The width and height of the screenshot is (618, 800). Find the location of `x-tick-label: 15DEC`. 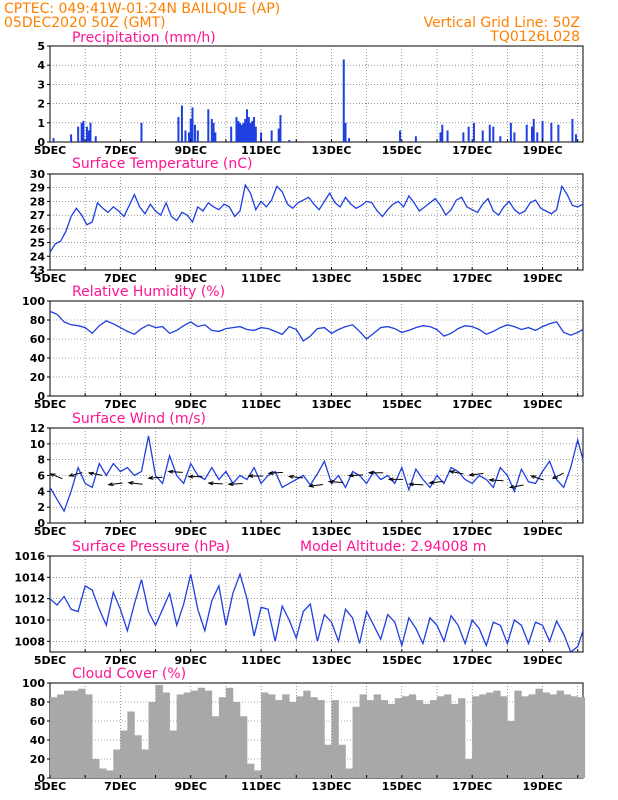

x-tick-label: 15DEC is located at coordinates (402, 660).